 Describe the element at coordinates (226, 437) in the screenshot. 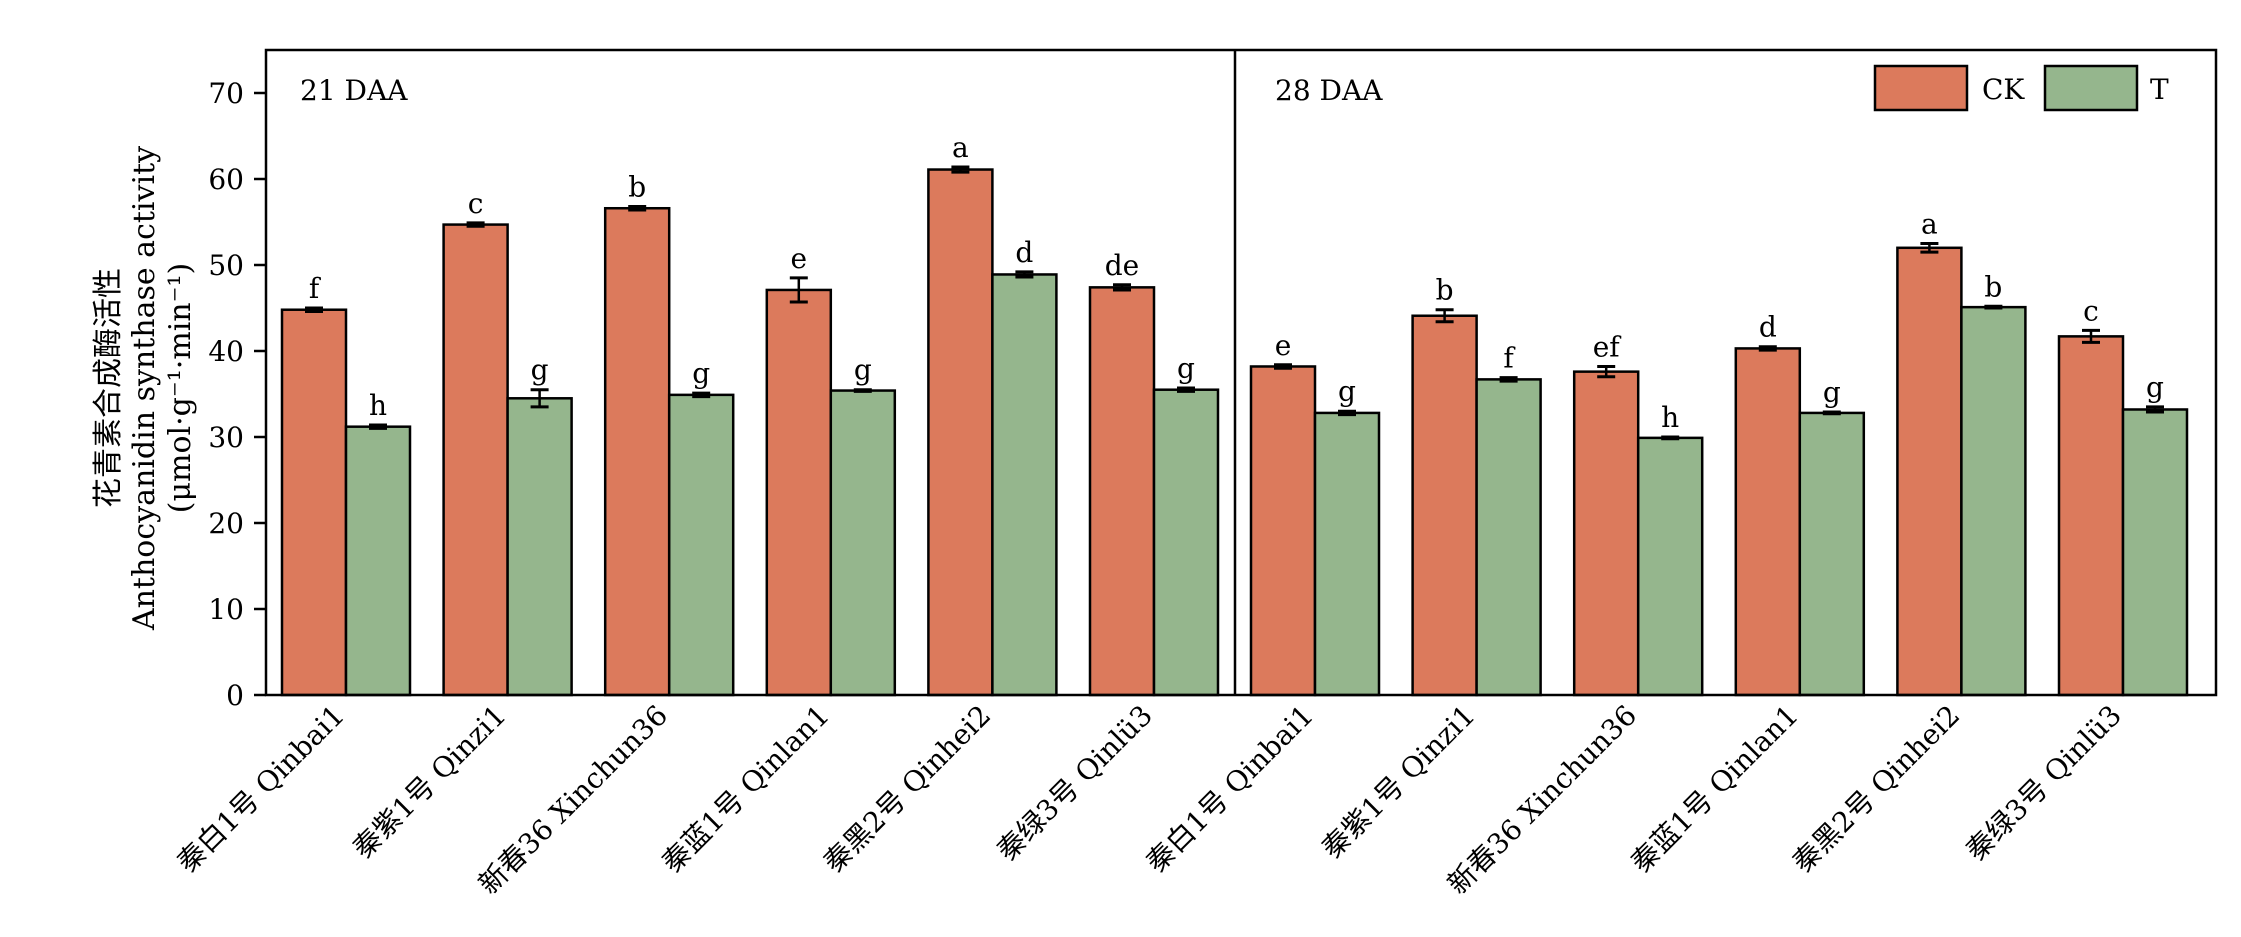

I see `y-tick-label: 30` at that location.